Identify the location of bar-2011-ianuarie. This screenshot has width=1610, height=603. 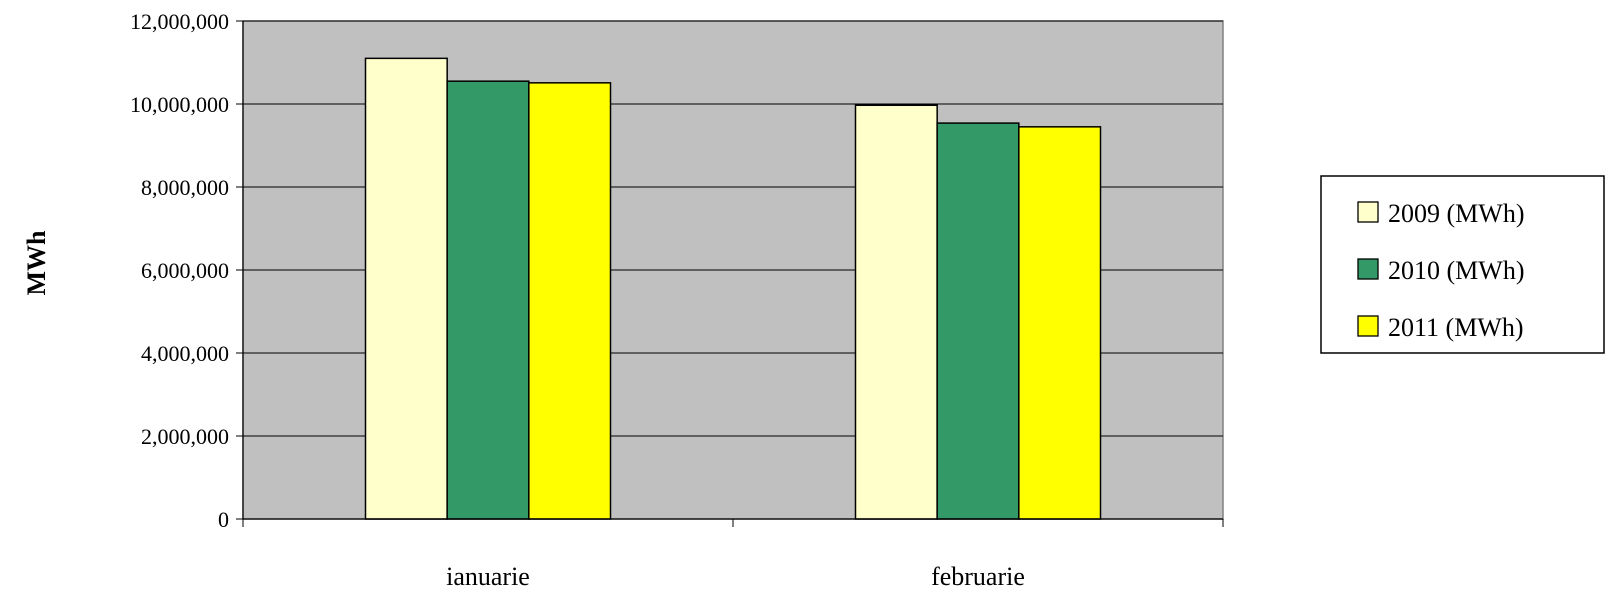
(570, 301).